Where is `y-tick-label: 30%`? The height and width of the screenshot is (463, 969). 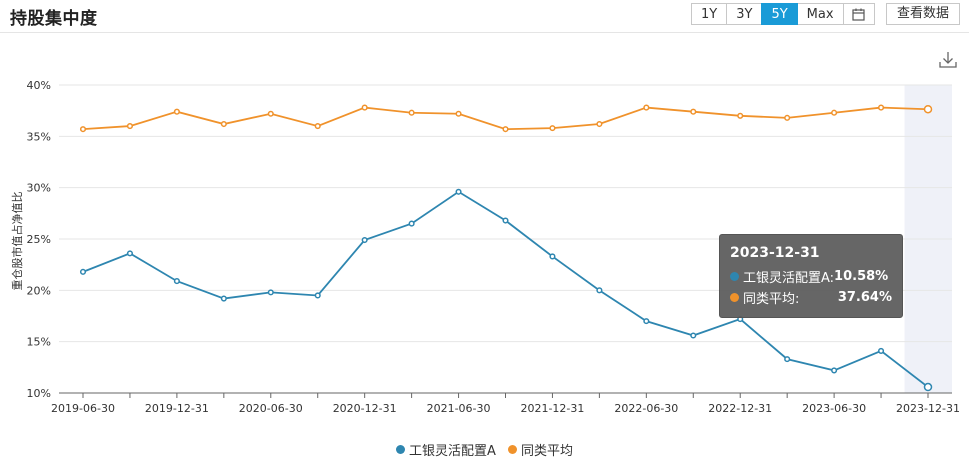 y-tick-label: 30% is located at coordinates (39, 188).